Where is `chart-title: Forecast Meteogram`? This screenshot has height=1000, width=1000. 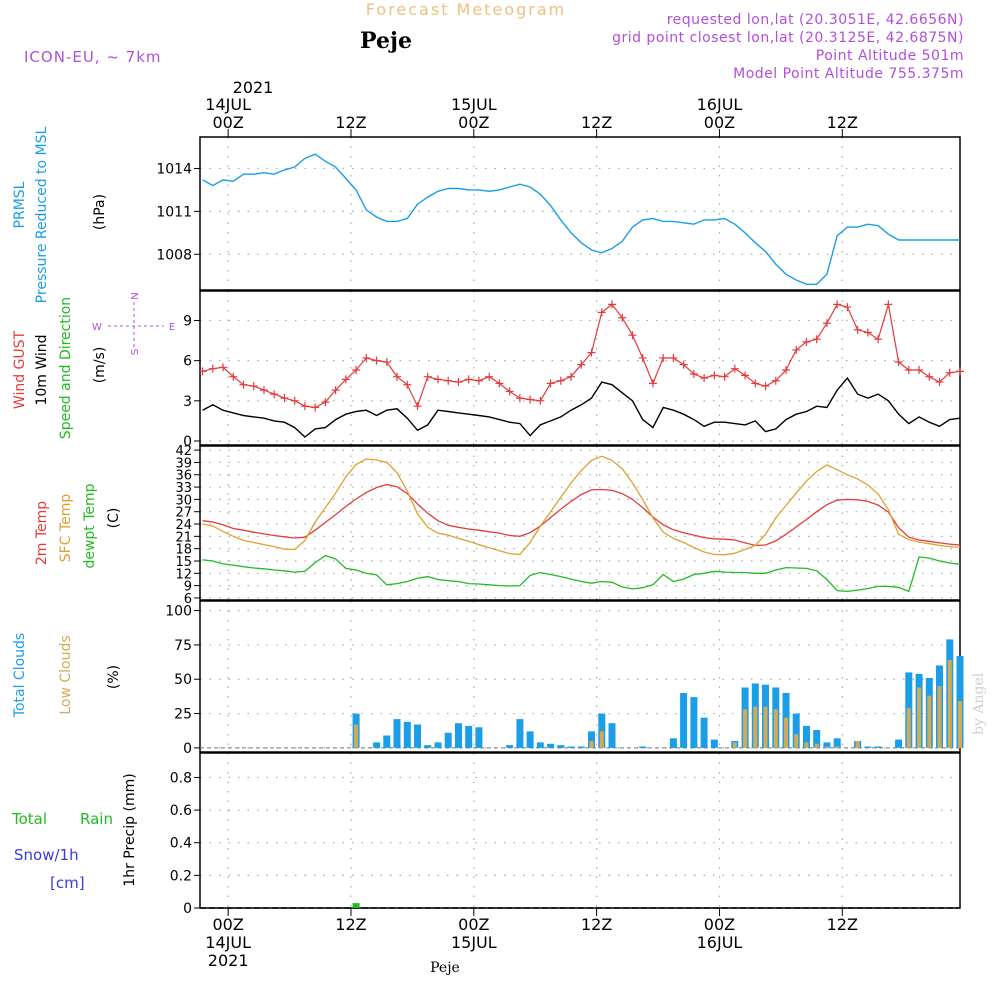 chart-title: Forecast Meteogram is located at coordinates (466, 9).